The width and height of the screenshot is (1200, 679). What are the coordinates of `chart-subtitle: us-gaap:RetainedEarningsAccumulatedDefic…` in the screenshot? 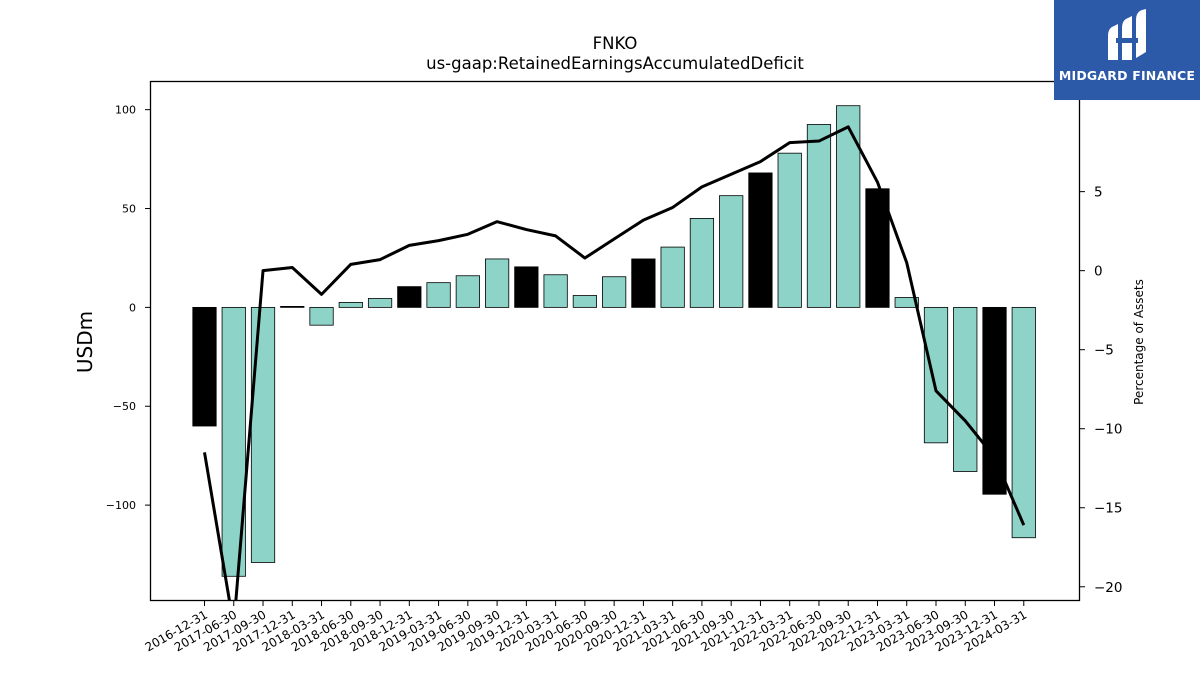 It's located at (615, 63).